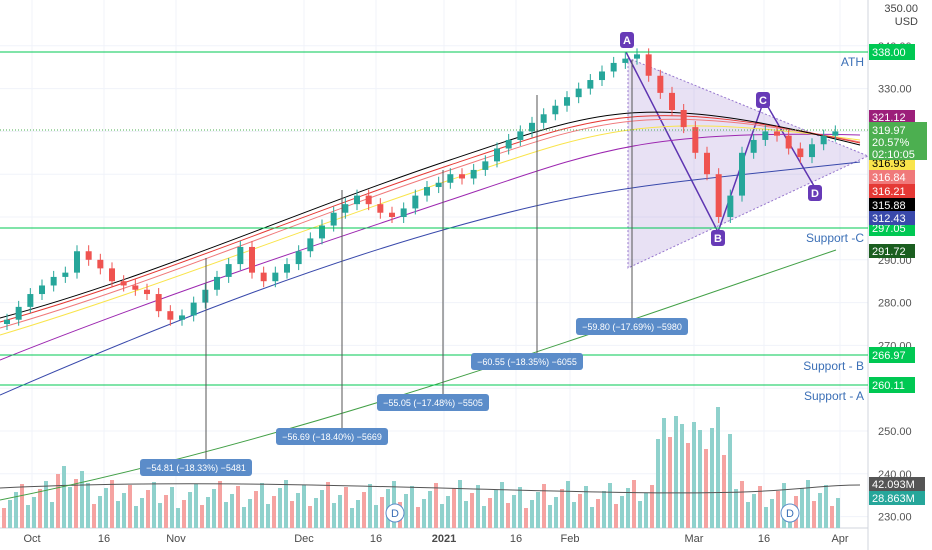 Image resolution: width=932 pixels, height=550 pixels. I want to click on ma-price-text: 315.88, so click(889, 206).